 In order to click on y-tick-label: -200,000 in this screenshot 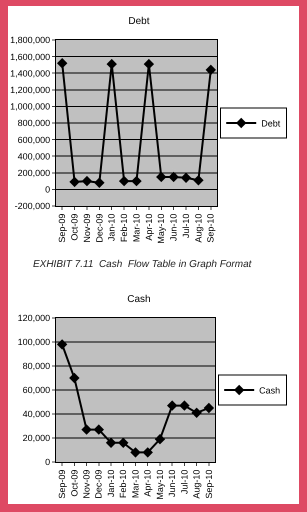, I will do `click(32, 206)`.